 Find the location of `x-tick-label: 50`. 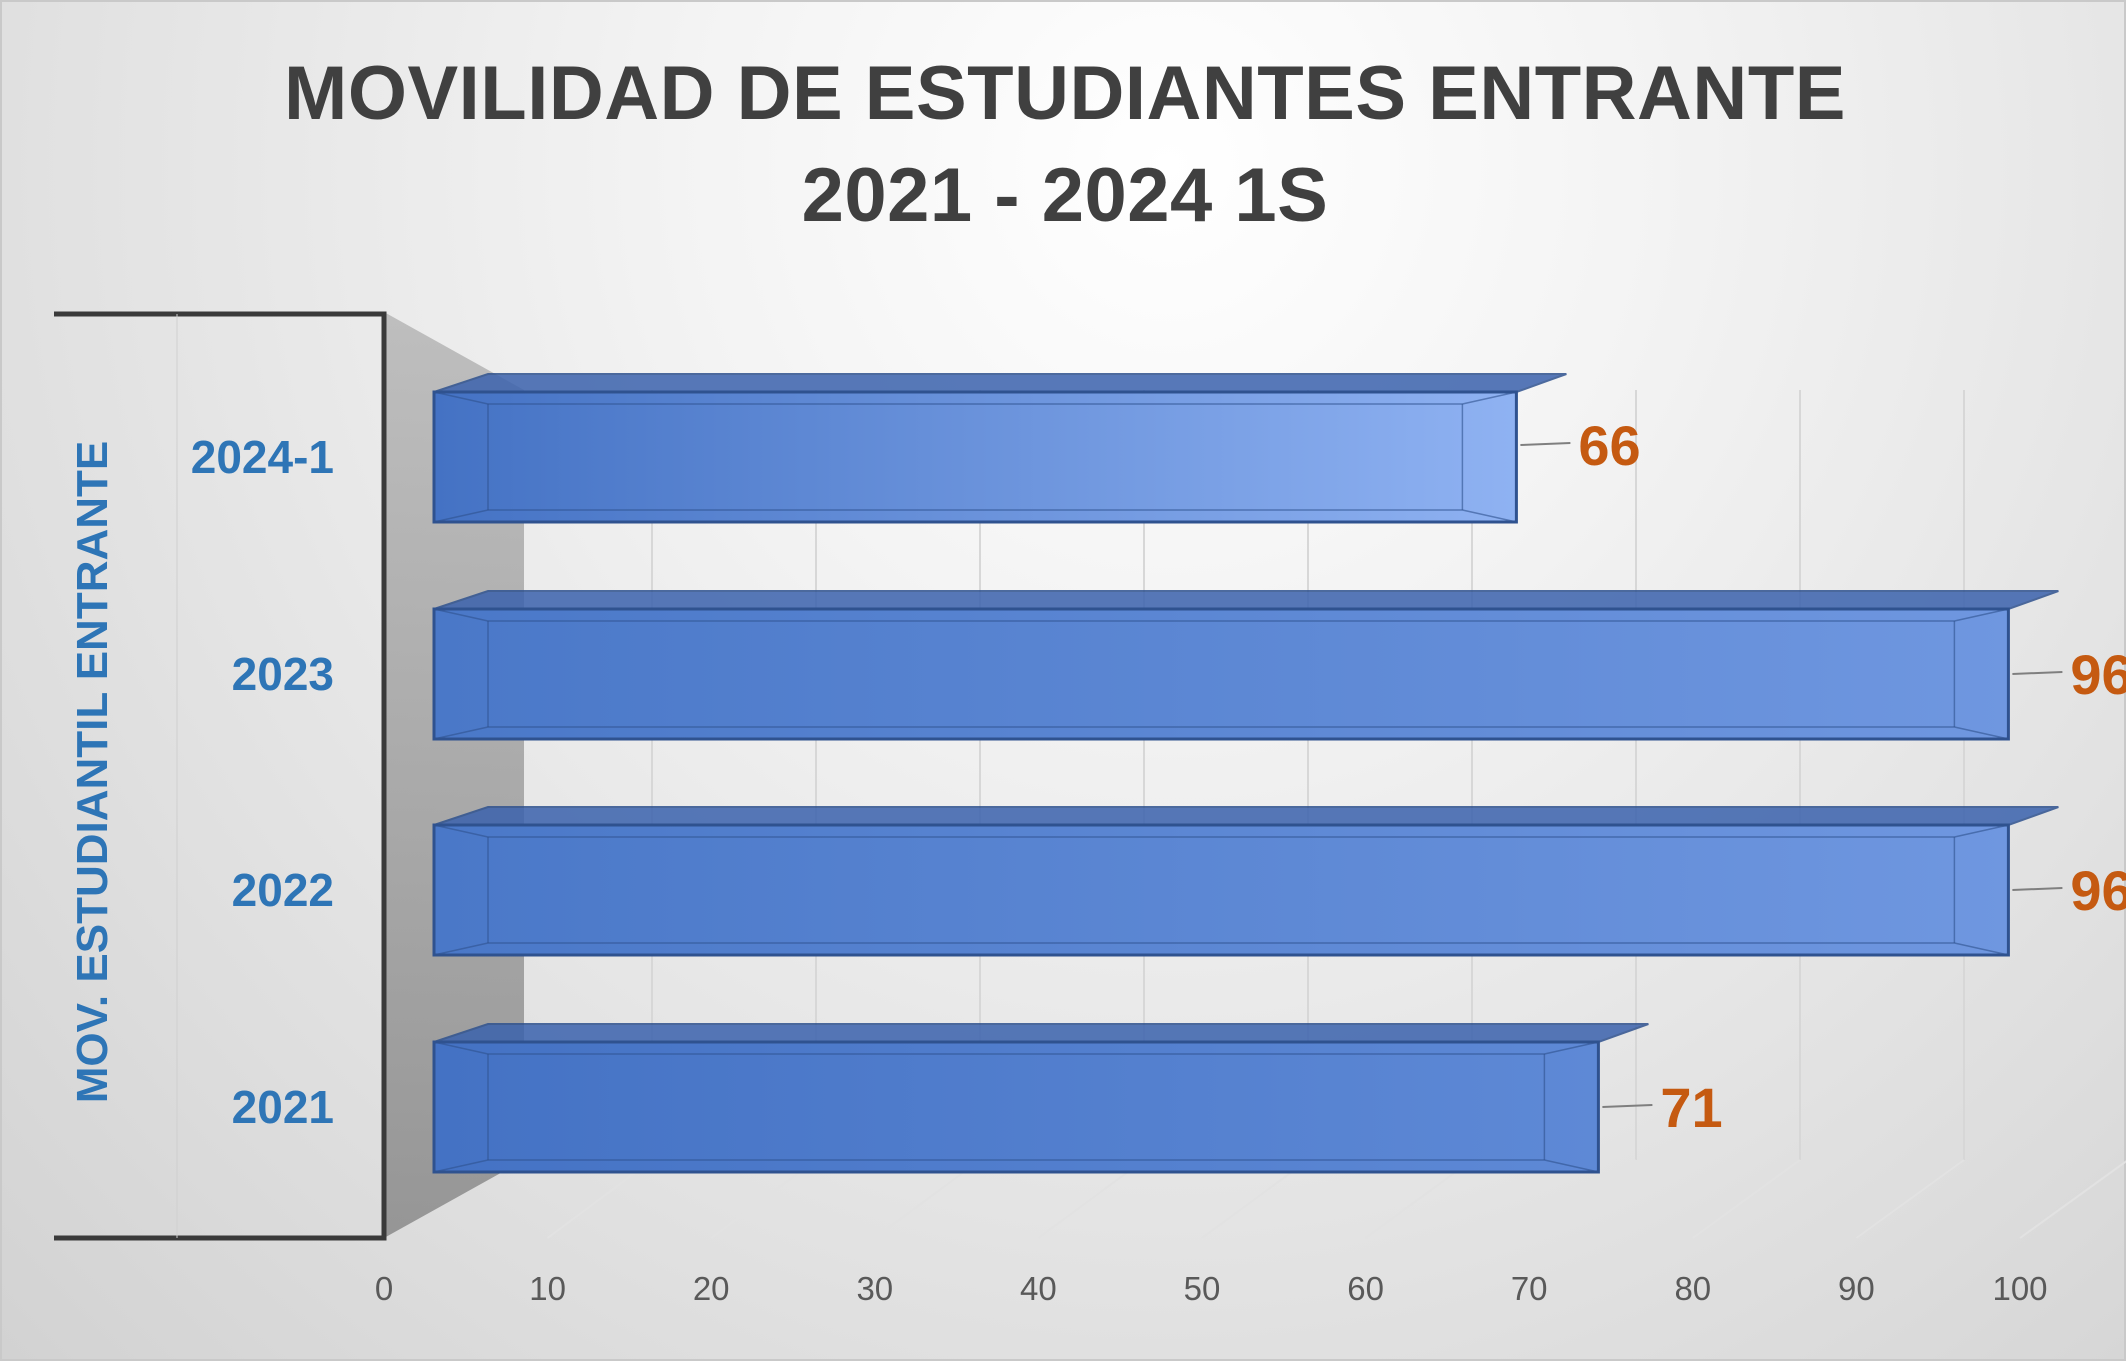

x-tick-label: 50 is located at coordinates (1202, 1288).